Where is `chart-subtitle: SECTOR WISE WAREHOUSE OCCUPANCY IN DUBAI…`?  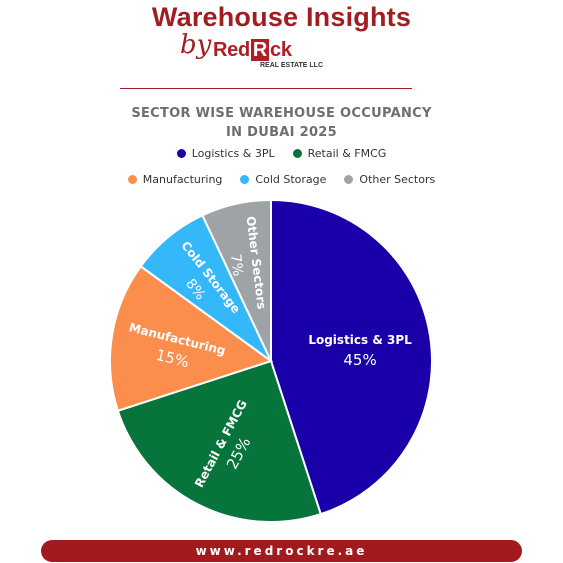
chart-subtitle: SECTOR WISE WAREHOUSE OCCUPANCY IN DUBAI… is located at coordinates (281, 123).